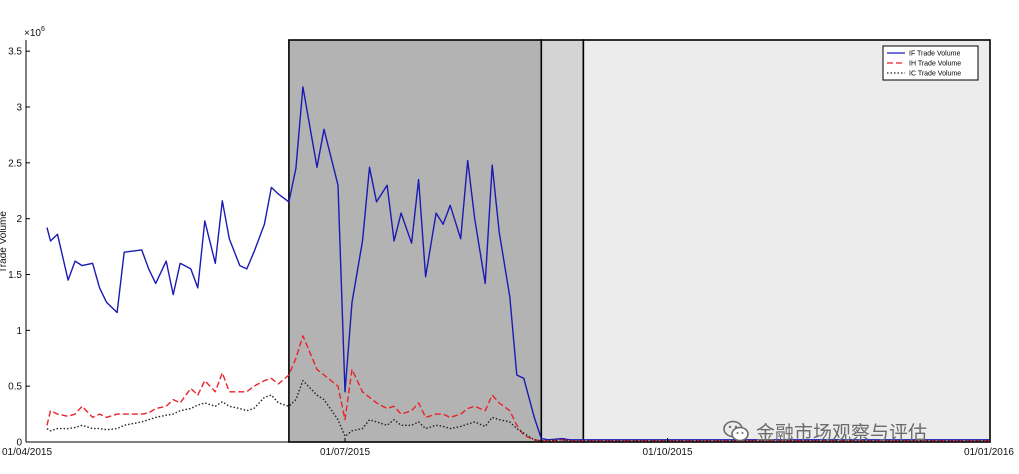 The image size is (1019, 474). Describe the element at coordinates (667, 452) in the screenshot. I see `x-tick-label: 01/10/2015` at that location.